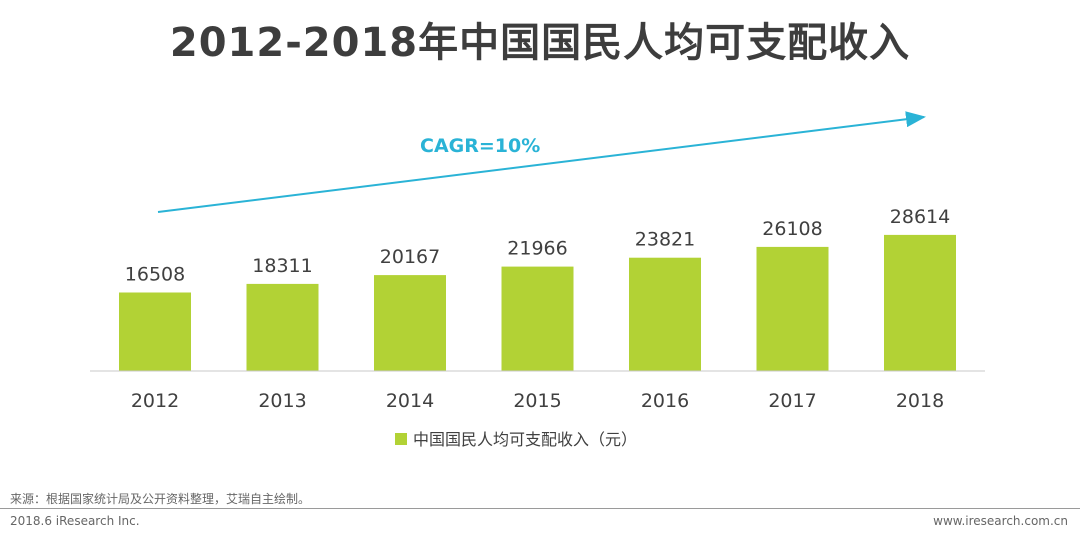 The width and height of the screenshot is (1080, 537). Describe the element at coordinates (920, 302) in the screenshot. I see `bar-2018` at that location.